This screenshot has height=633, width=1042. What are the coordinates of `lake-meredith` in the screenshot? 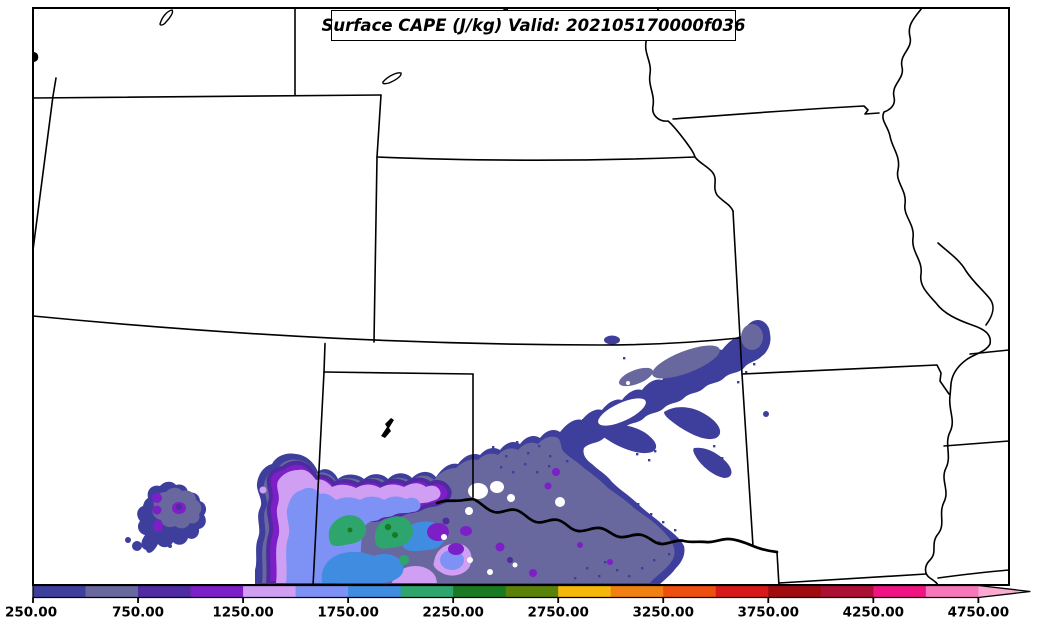 It's located at (387, 428).